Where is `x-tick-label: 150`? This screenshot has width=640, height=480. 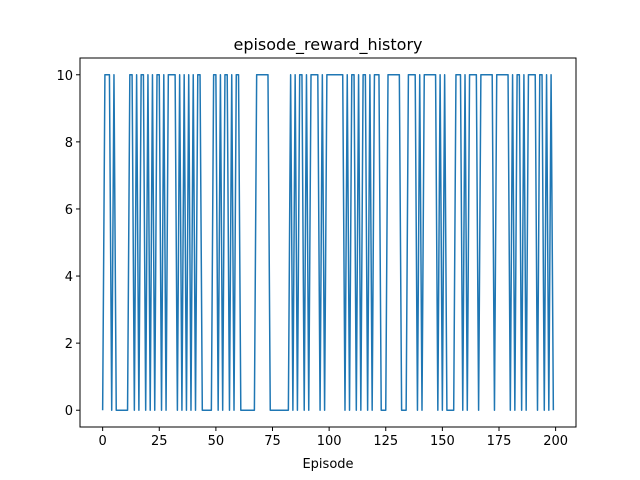
x-tick-label: 150 is located at coordinates (442, 441).